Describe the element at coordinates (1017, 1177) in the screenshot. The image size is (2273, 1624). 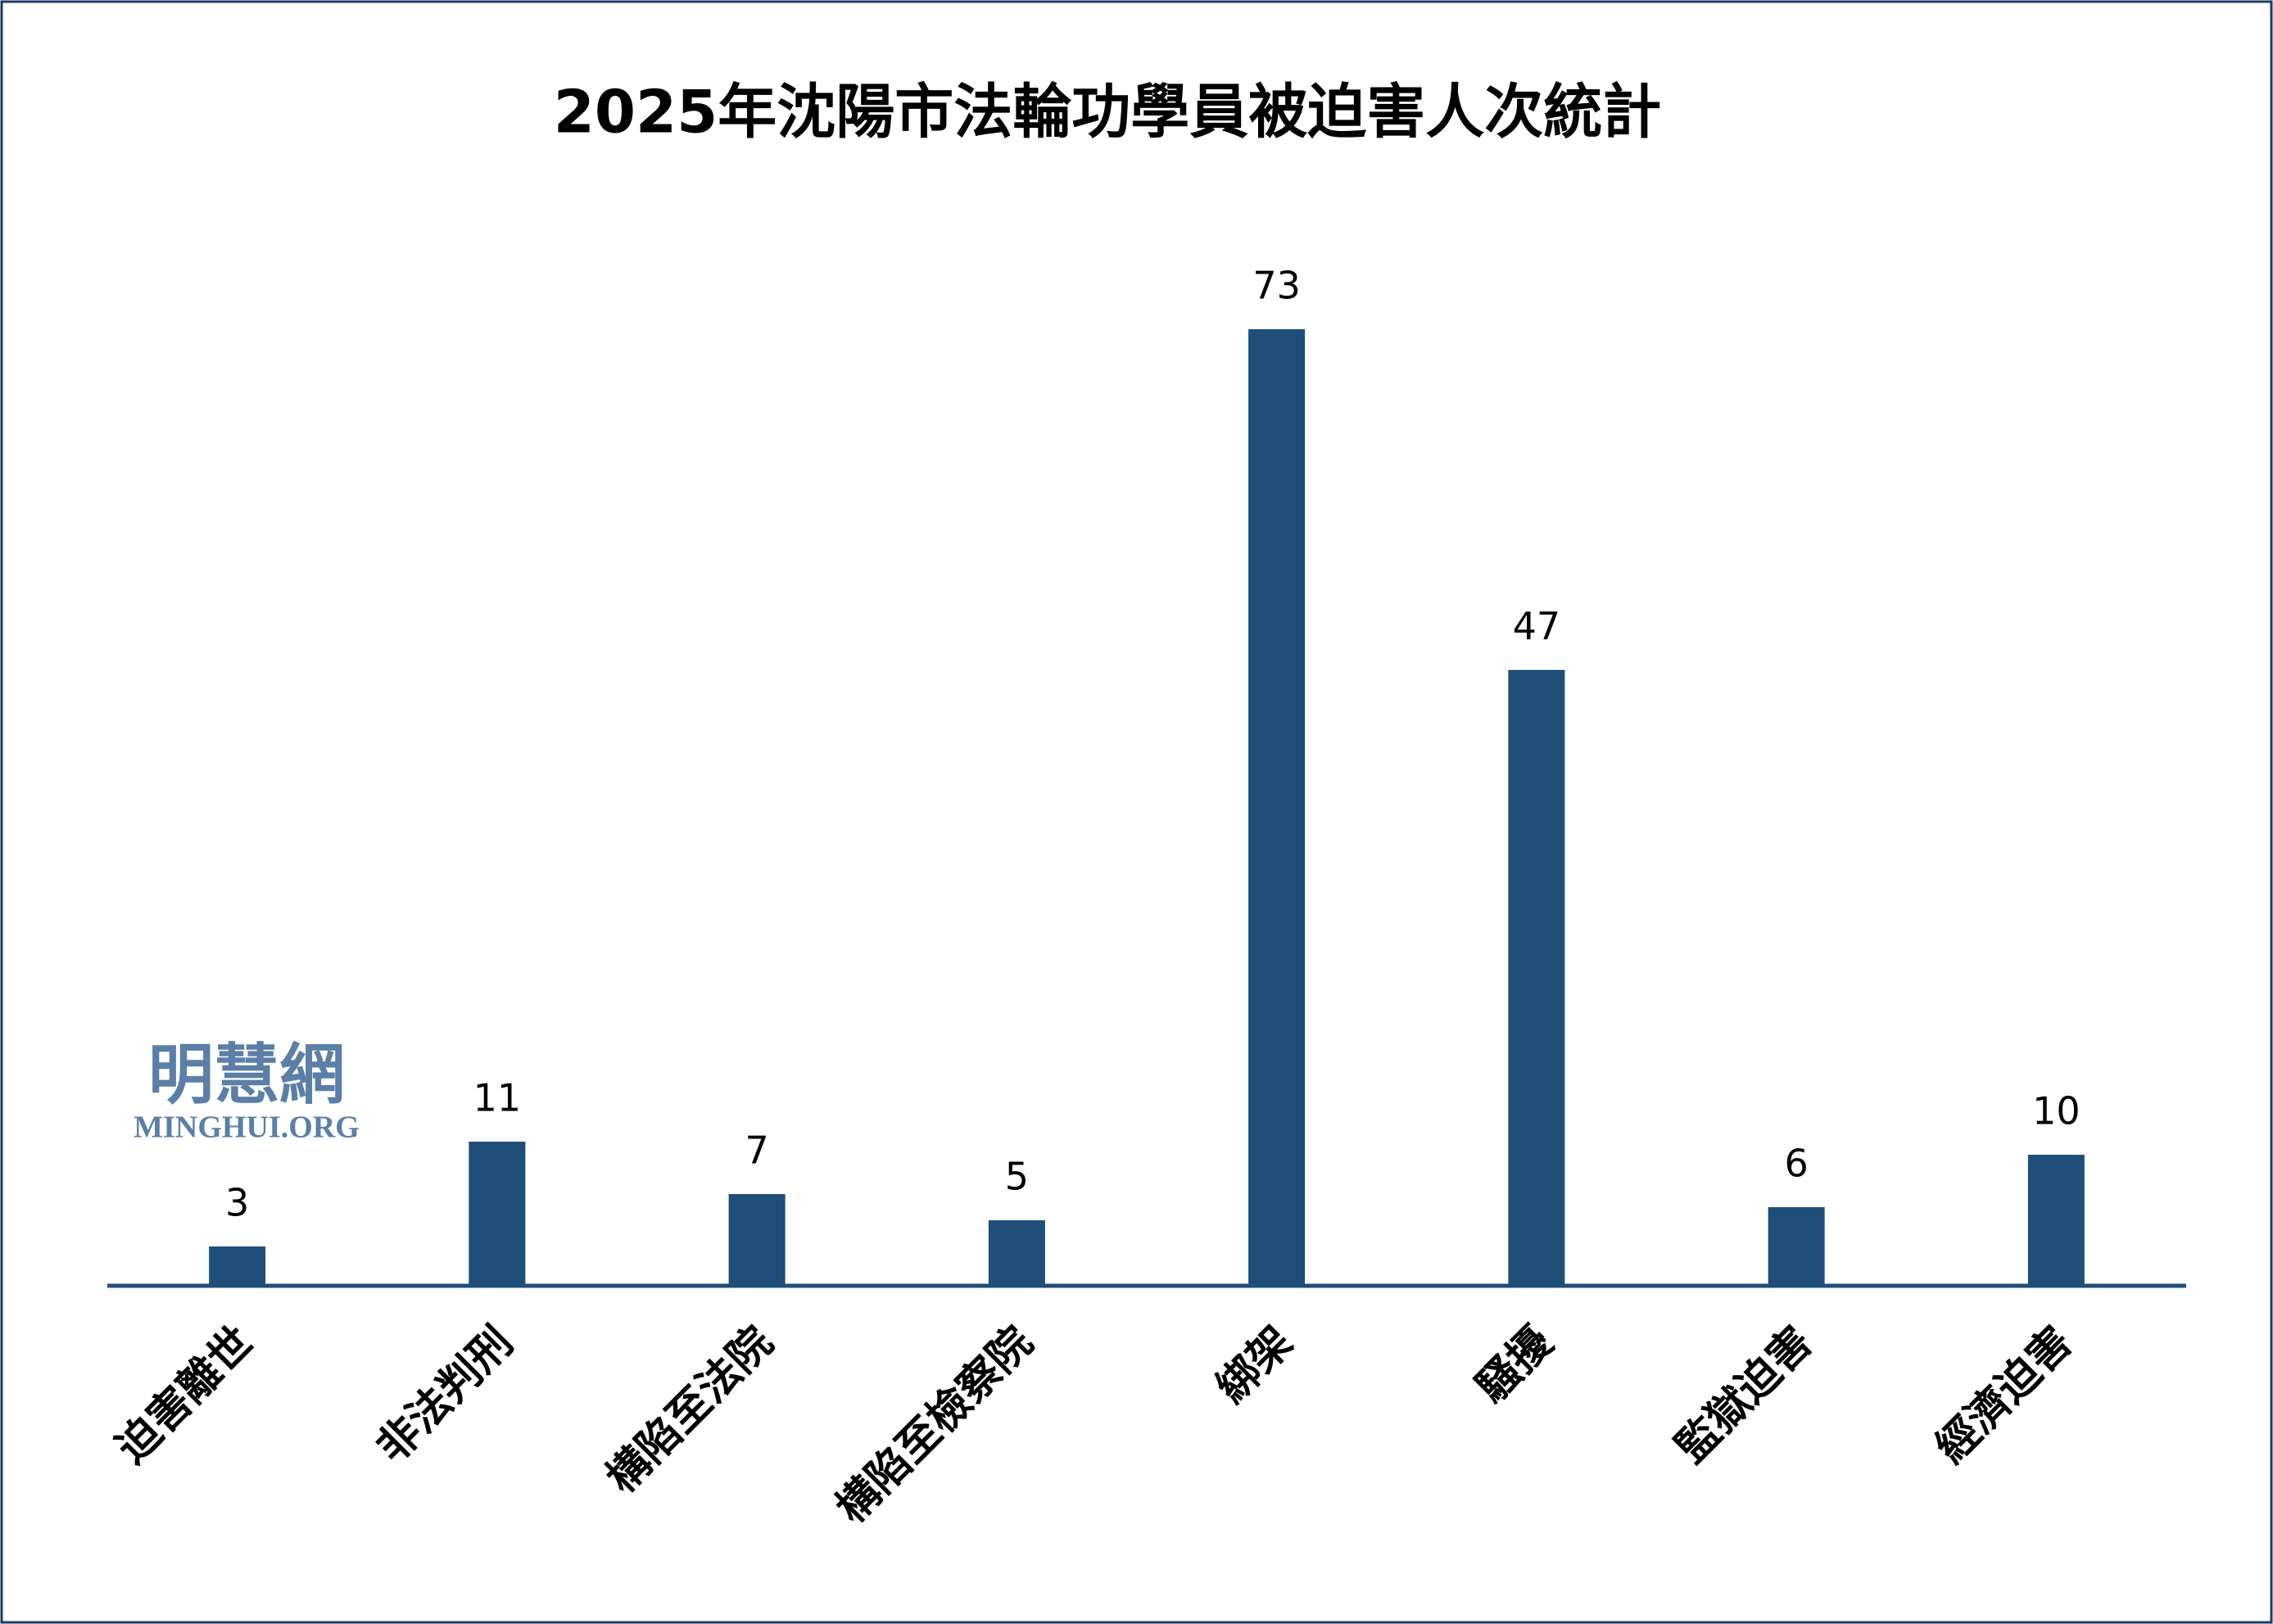
I see `data-label: 5` at that location.